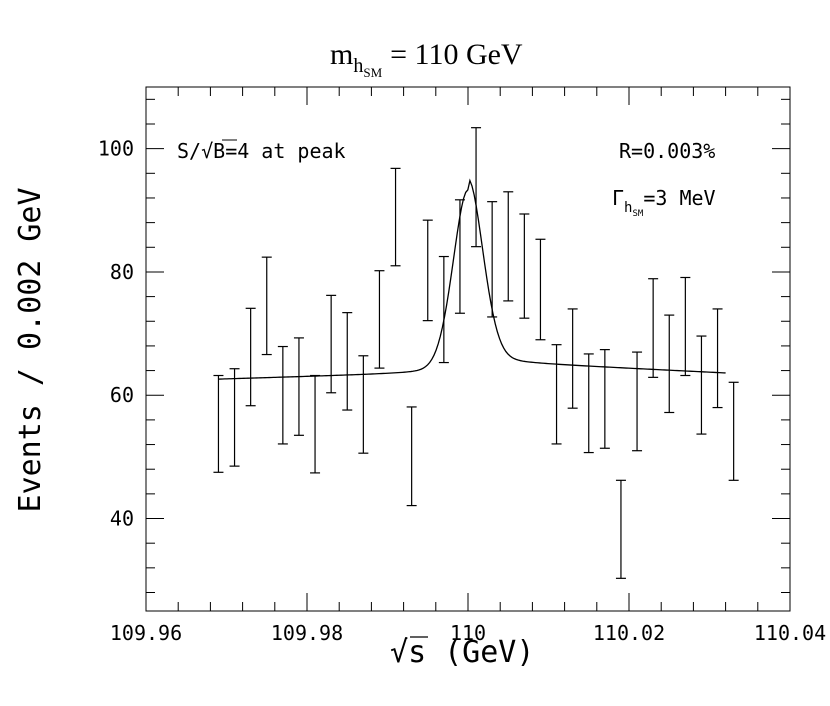 This screenshot has height=706, width=830. What do you see at coordinates (468, 633) in the screenshot?
I see `x-tick-label: 110` at bounding box center [468, 633].